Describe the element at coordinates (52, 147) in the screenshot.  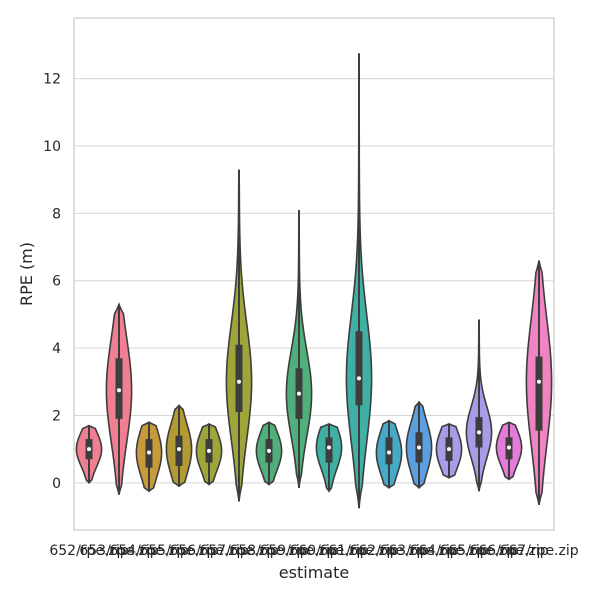
I see `y-tick-label: 10` at that location.